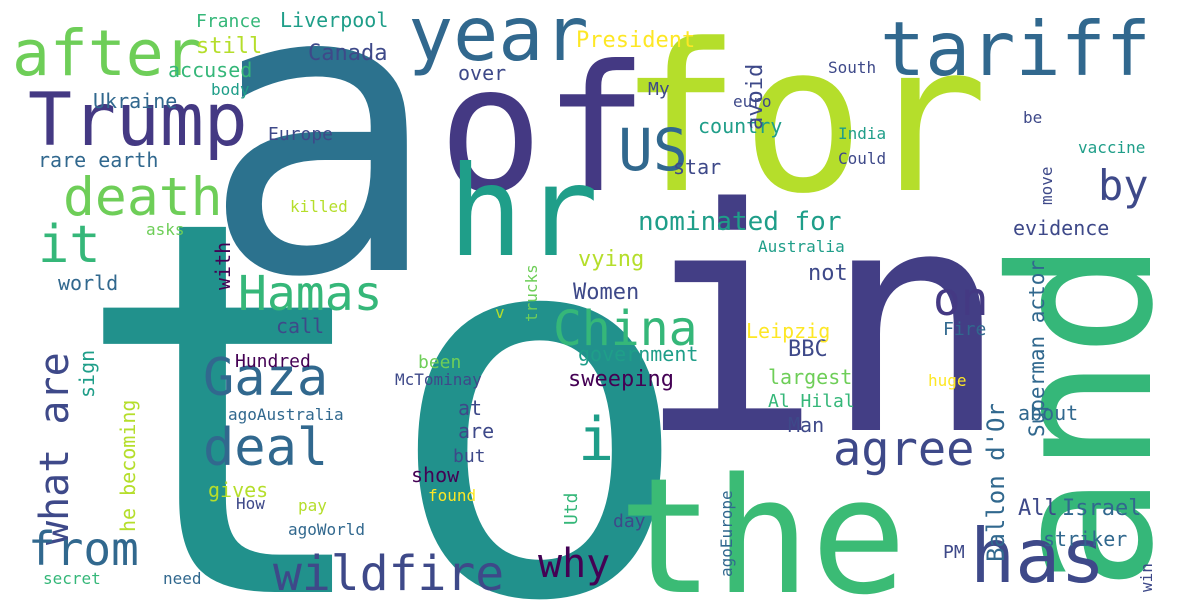  What do you see at coordinates (611, 259) in the screenshot?
I see `word: vying` at bounding box center [611, 259].